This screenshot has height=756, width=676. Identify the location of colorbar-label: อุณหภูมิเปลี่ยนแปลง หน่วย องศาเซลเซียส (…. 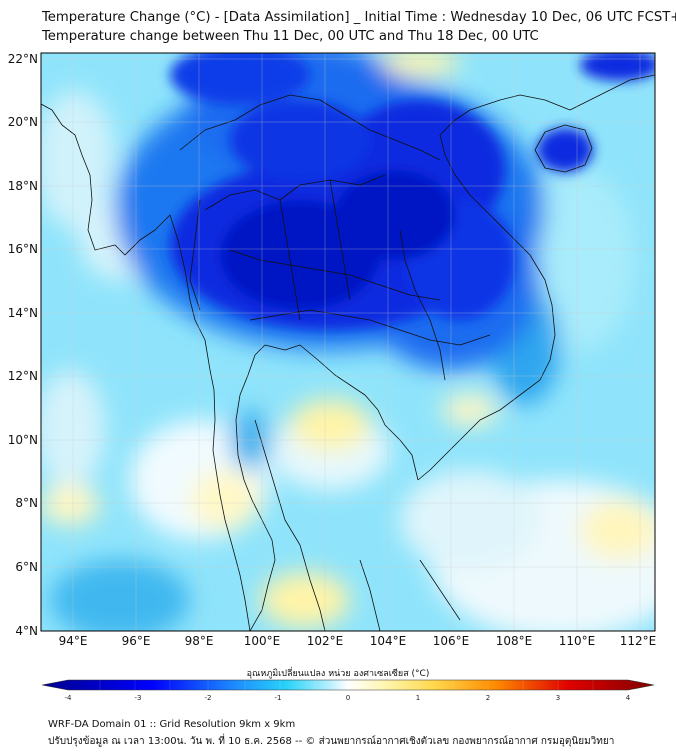
(338, 674).